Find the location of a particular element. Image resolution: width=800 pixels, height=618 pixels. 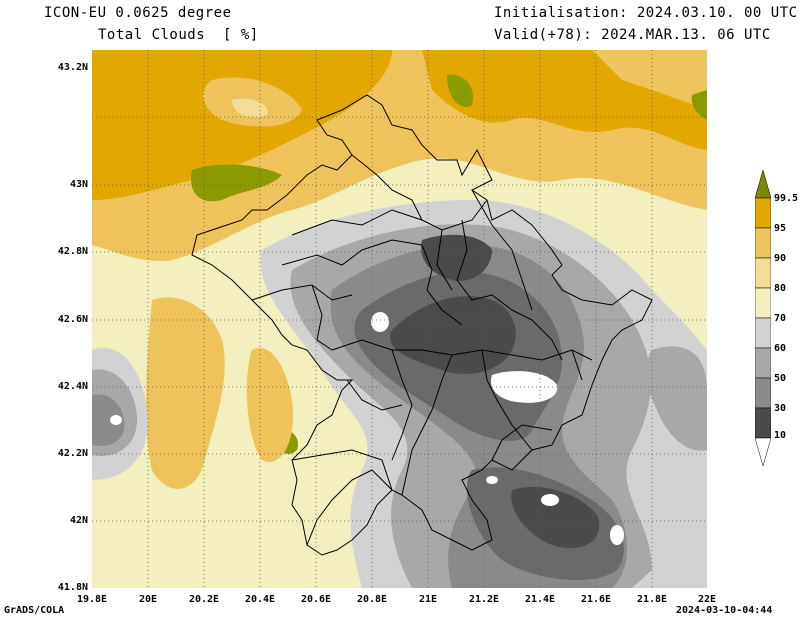

lat-tick-43N: 43N is located at coordinates (78, 184).